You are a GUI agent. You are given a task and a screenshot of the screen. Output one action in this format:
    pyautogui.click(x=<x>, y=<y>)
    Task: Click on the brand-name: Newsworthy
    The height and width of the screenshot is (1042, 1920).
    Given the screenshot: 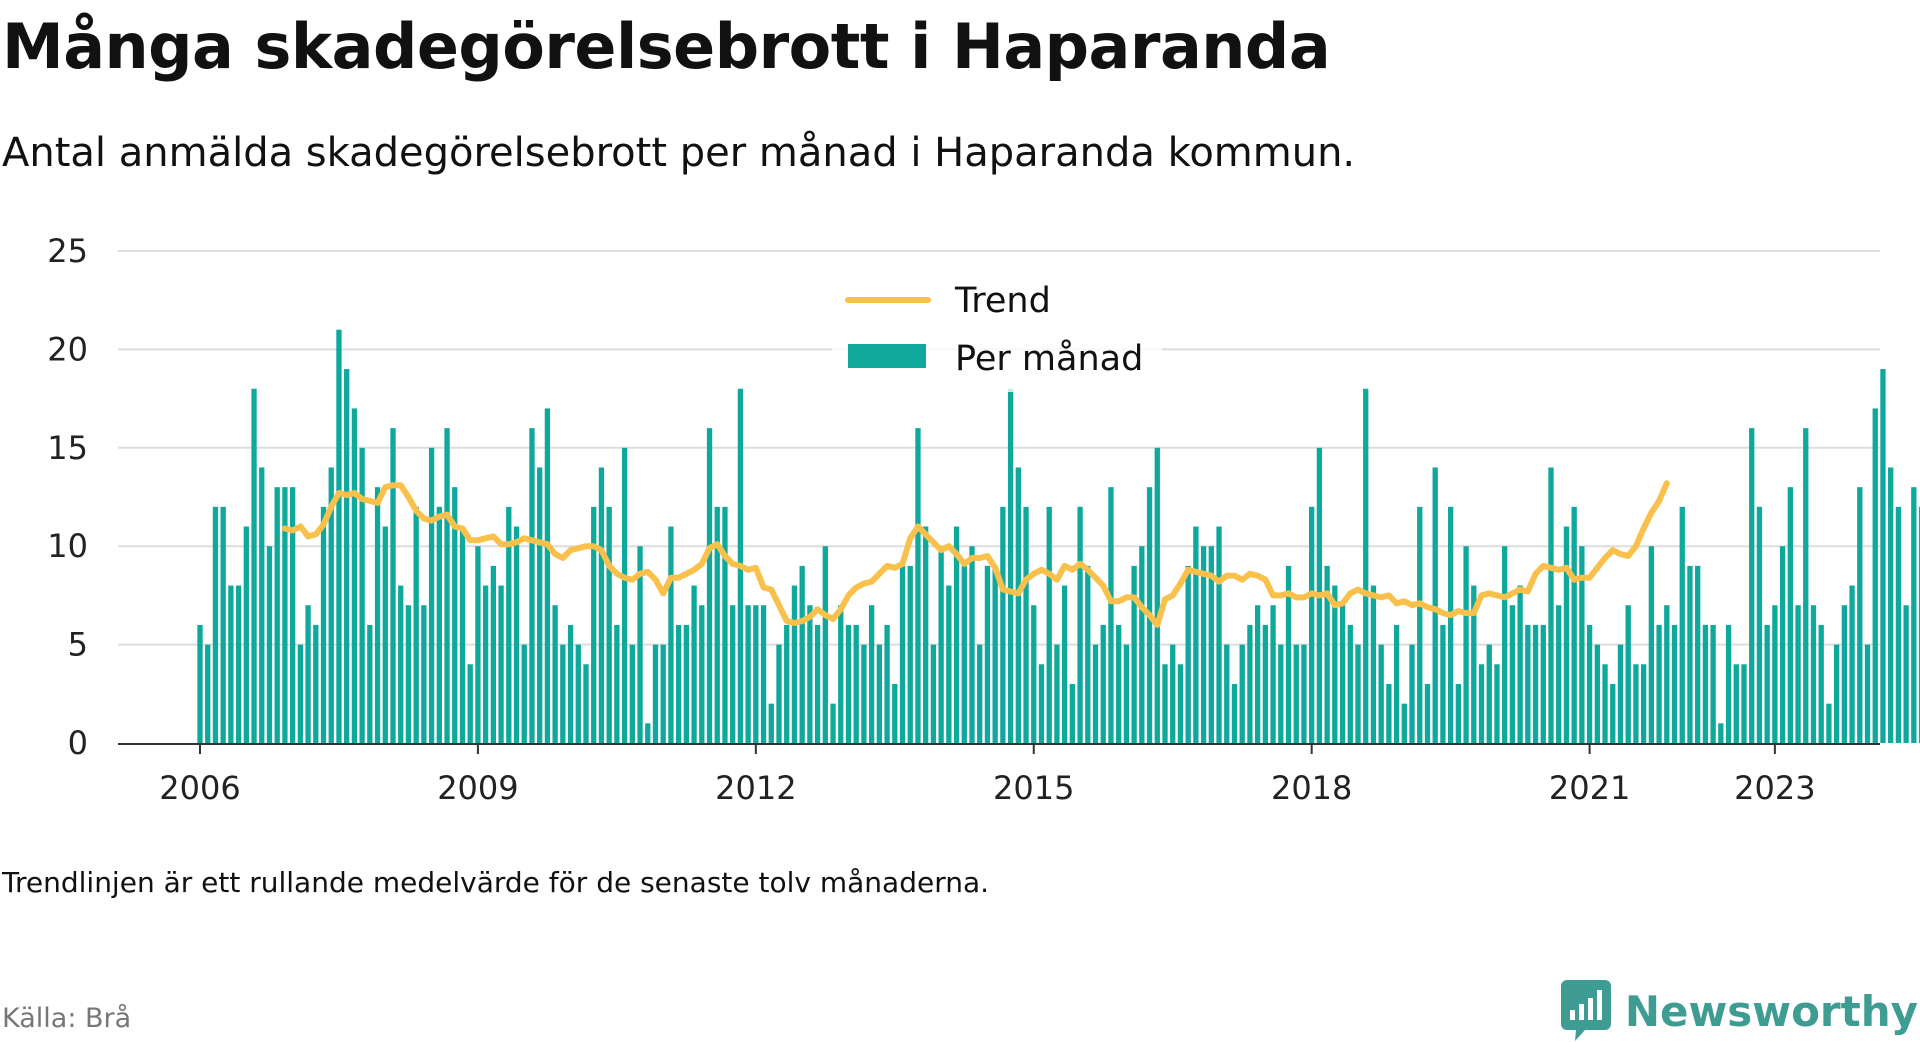 What is the action you would take?
    pyautogui.click(x=1771, y=1011)
    